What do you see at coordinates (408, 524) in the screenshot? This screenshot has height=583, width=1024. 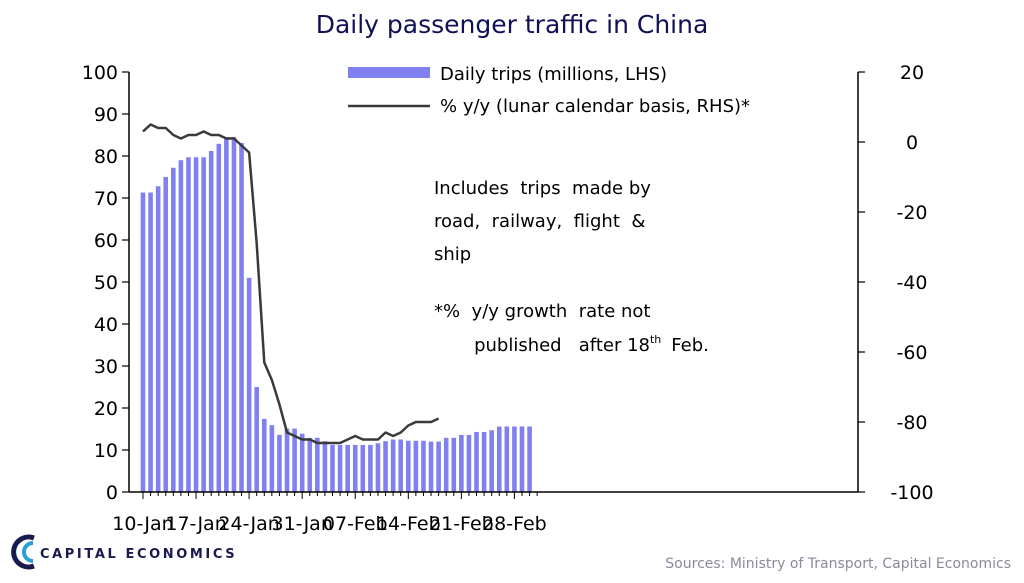 I see `x-tick-label: 14-Feb` at bounding box center [408, 524].